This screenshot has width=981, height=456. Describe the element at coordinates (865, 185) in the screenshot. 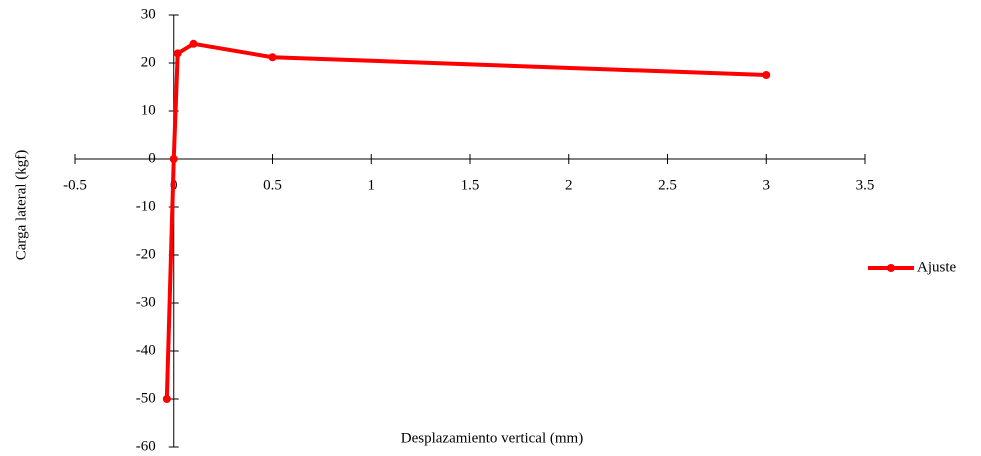

I see `x-tick-label: 3.5` at that location.